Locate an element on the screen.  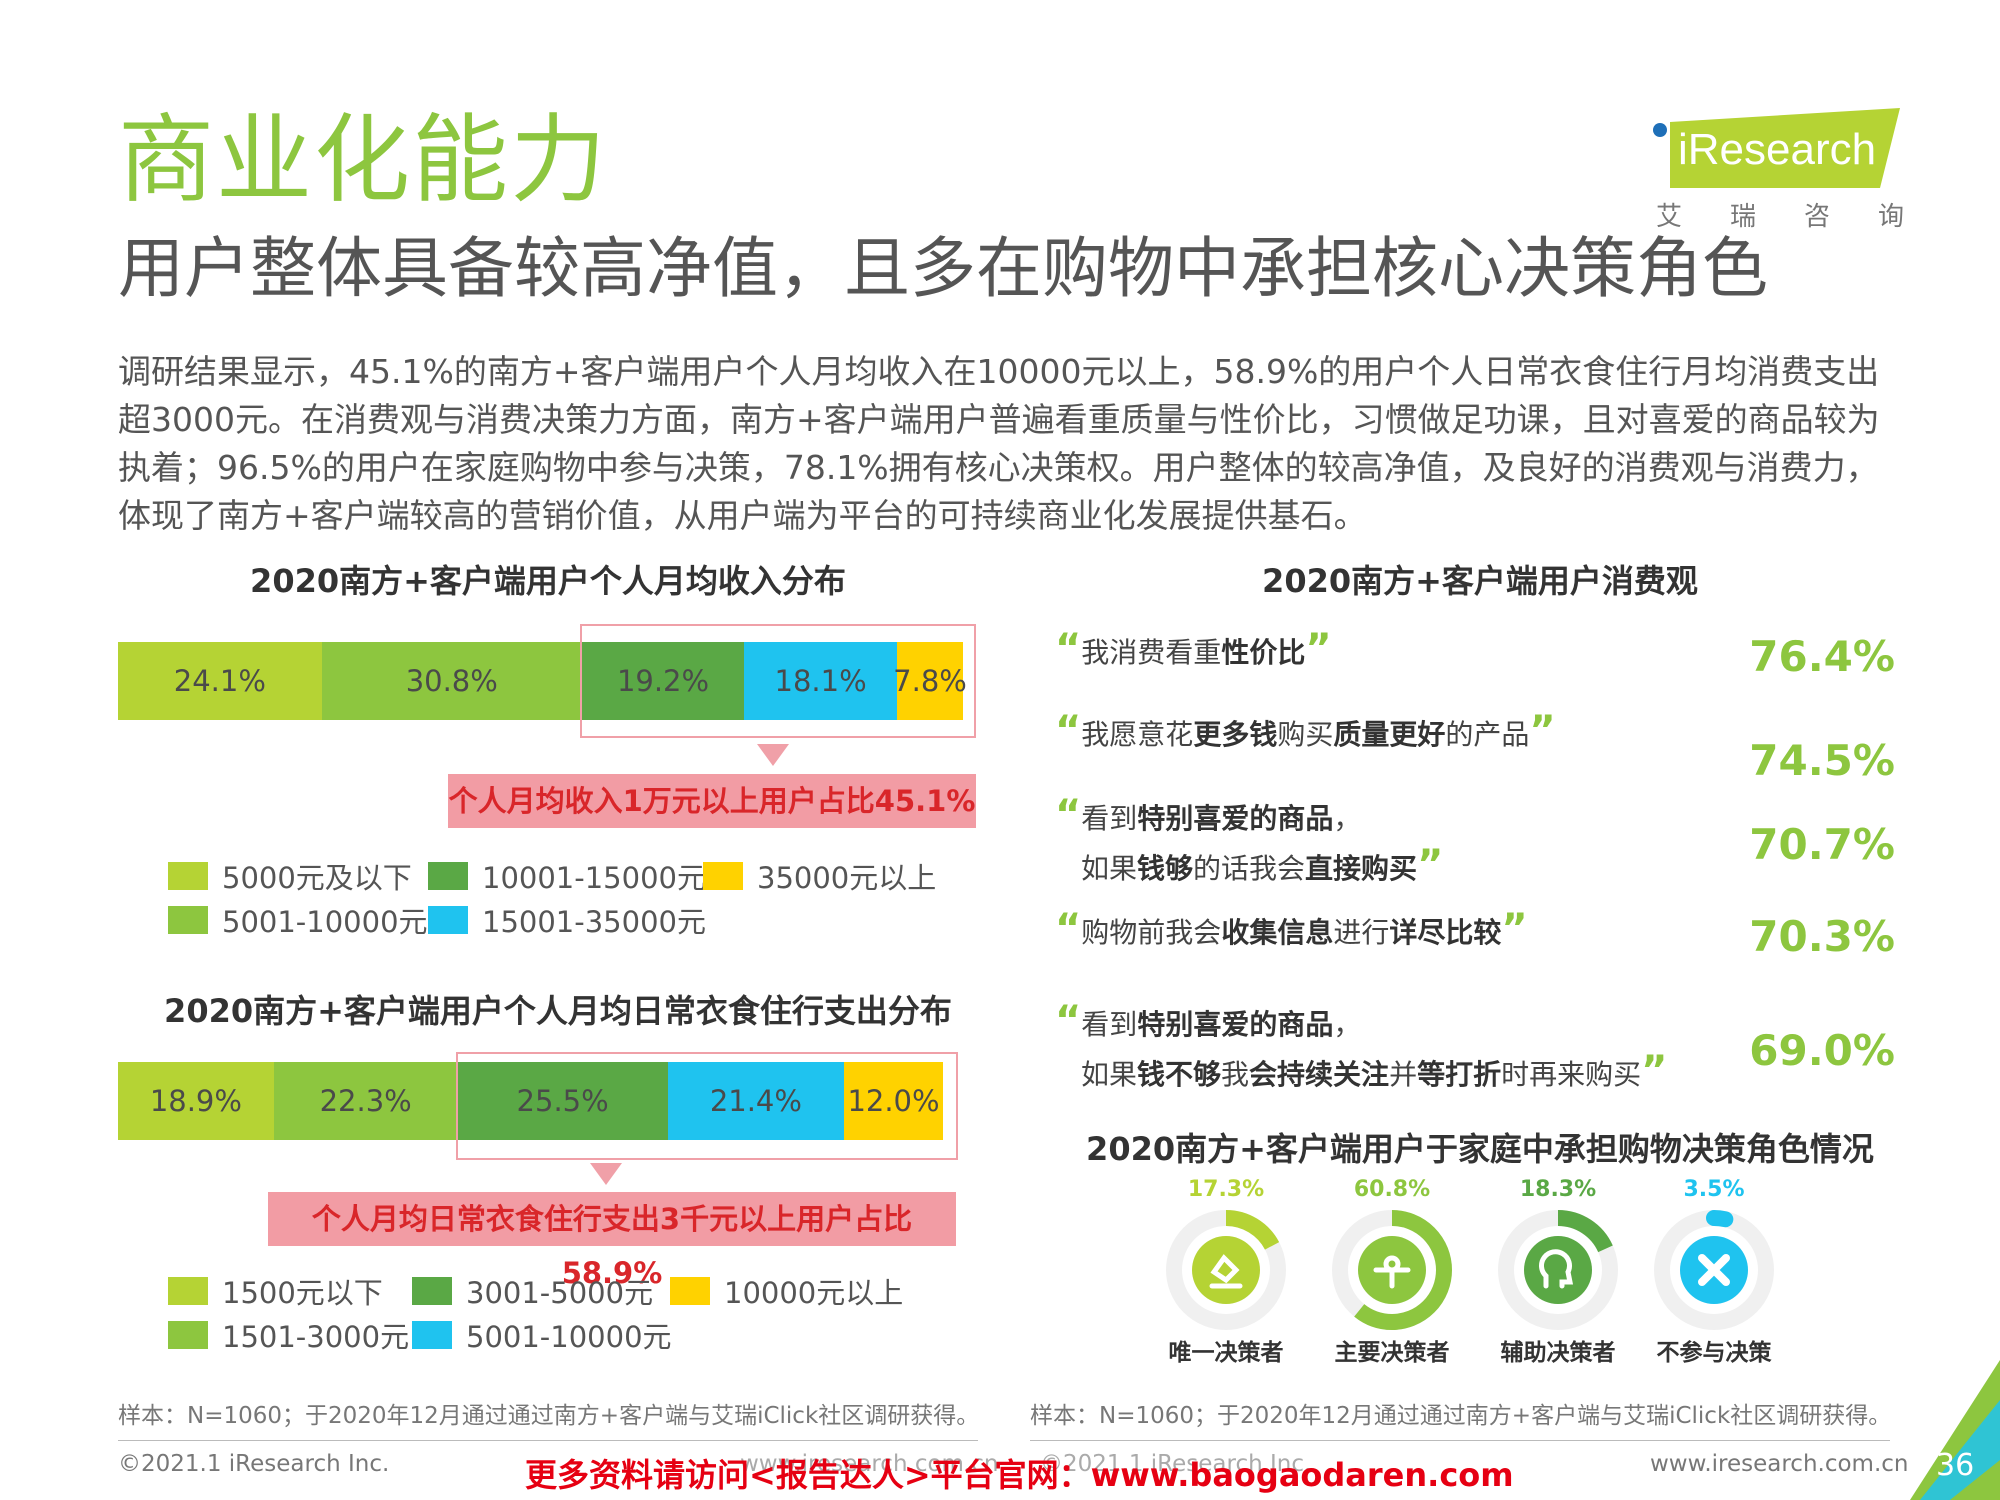
iresearch-logo: iResearch is located at coordinates (1775, 148).